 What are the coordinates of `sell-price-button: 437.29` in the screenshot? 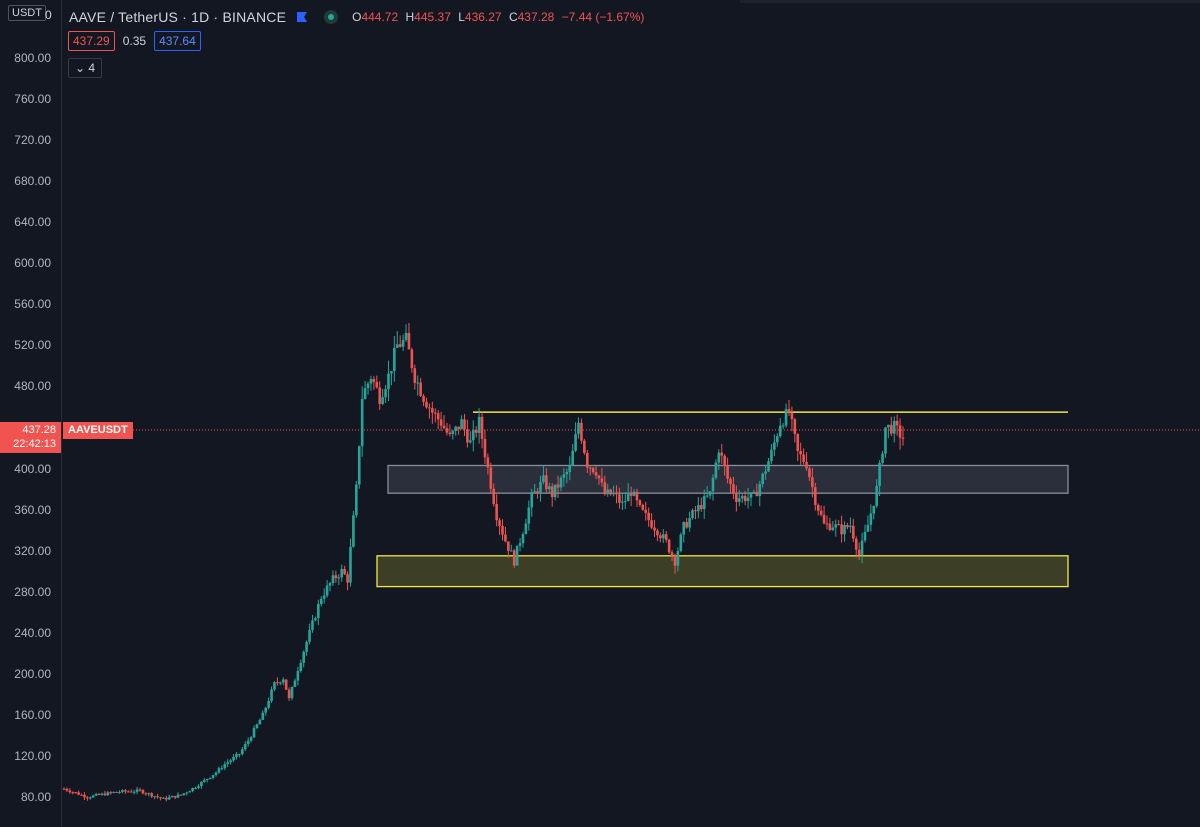 It's located at (91, 41).